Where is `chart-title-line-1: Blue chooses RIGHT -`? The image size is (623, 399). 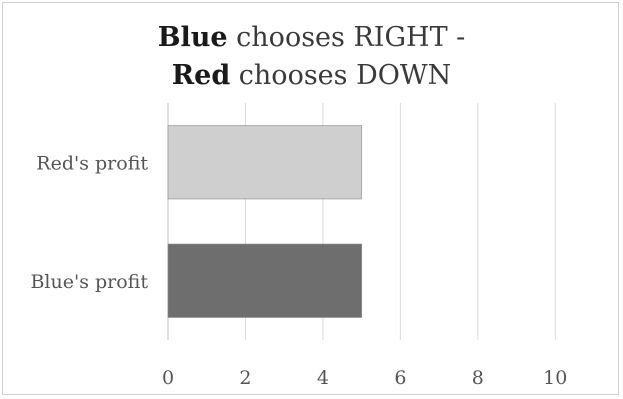
chart-title-line-1: Blue chooses RIGHT - is located at coordinates (311, 37).